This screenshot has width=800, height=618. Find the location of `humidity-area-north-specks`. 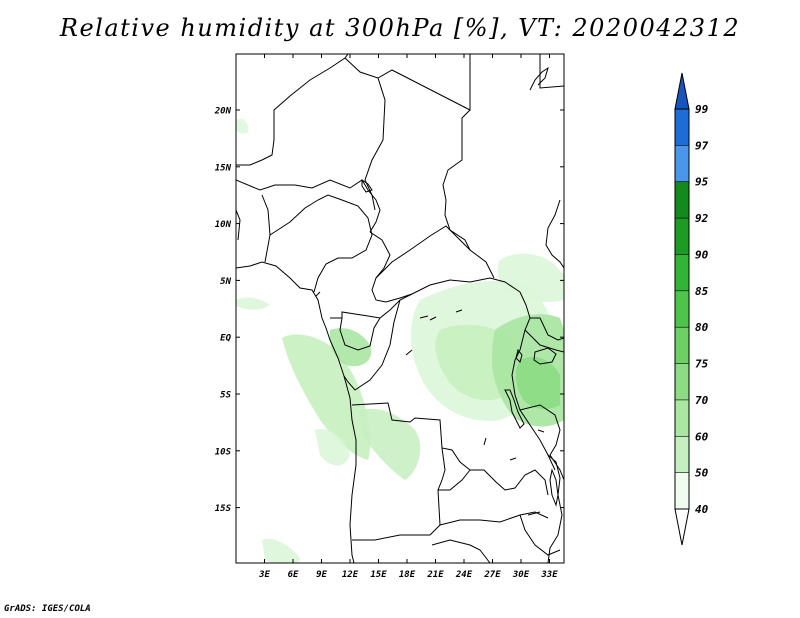

humidity-area-north-specks is located at coordinates (253, 303).